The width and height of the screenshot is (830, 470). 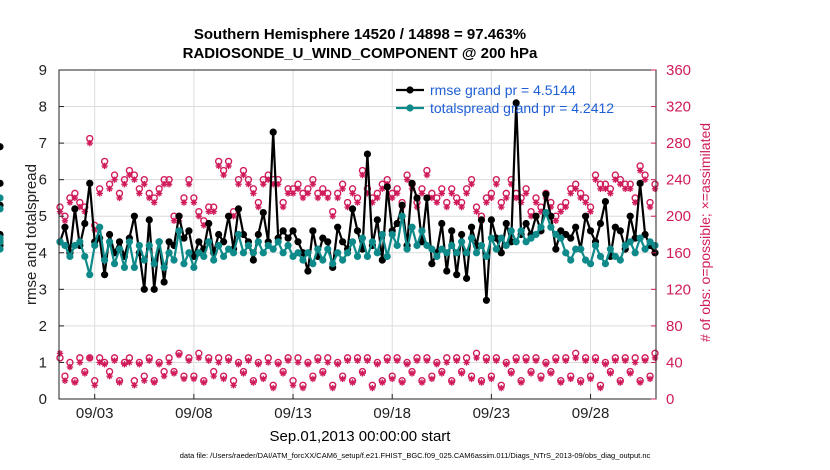 What do you see at coordinates (43, 326) in the screenshot?
I see `y-tick-label: 2` at bounding box center [43, 326].